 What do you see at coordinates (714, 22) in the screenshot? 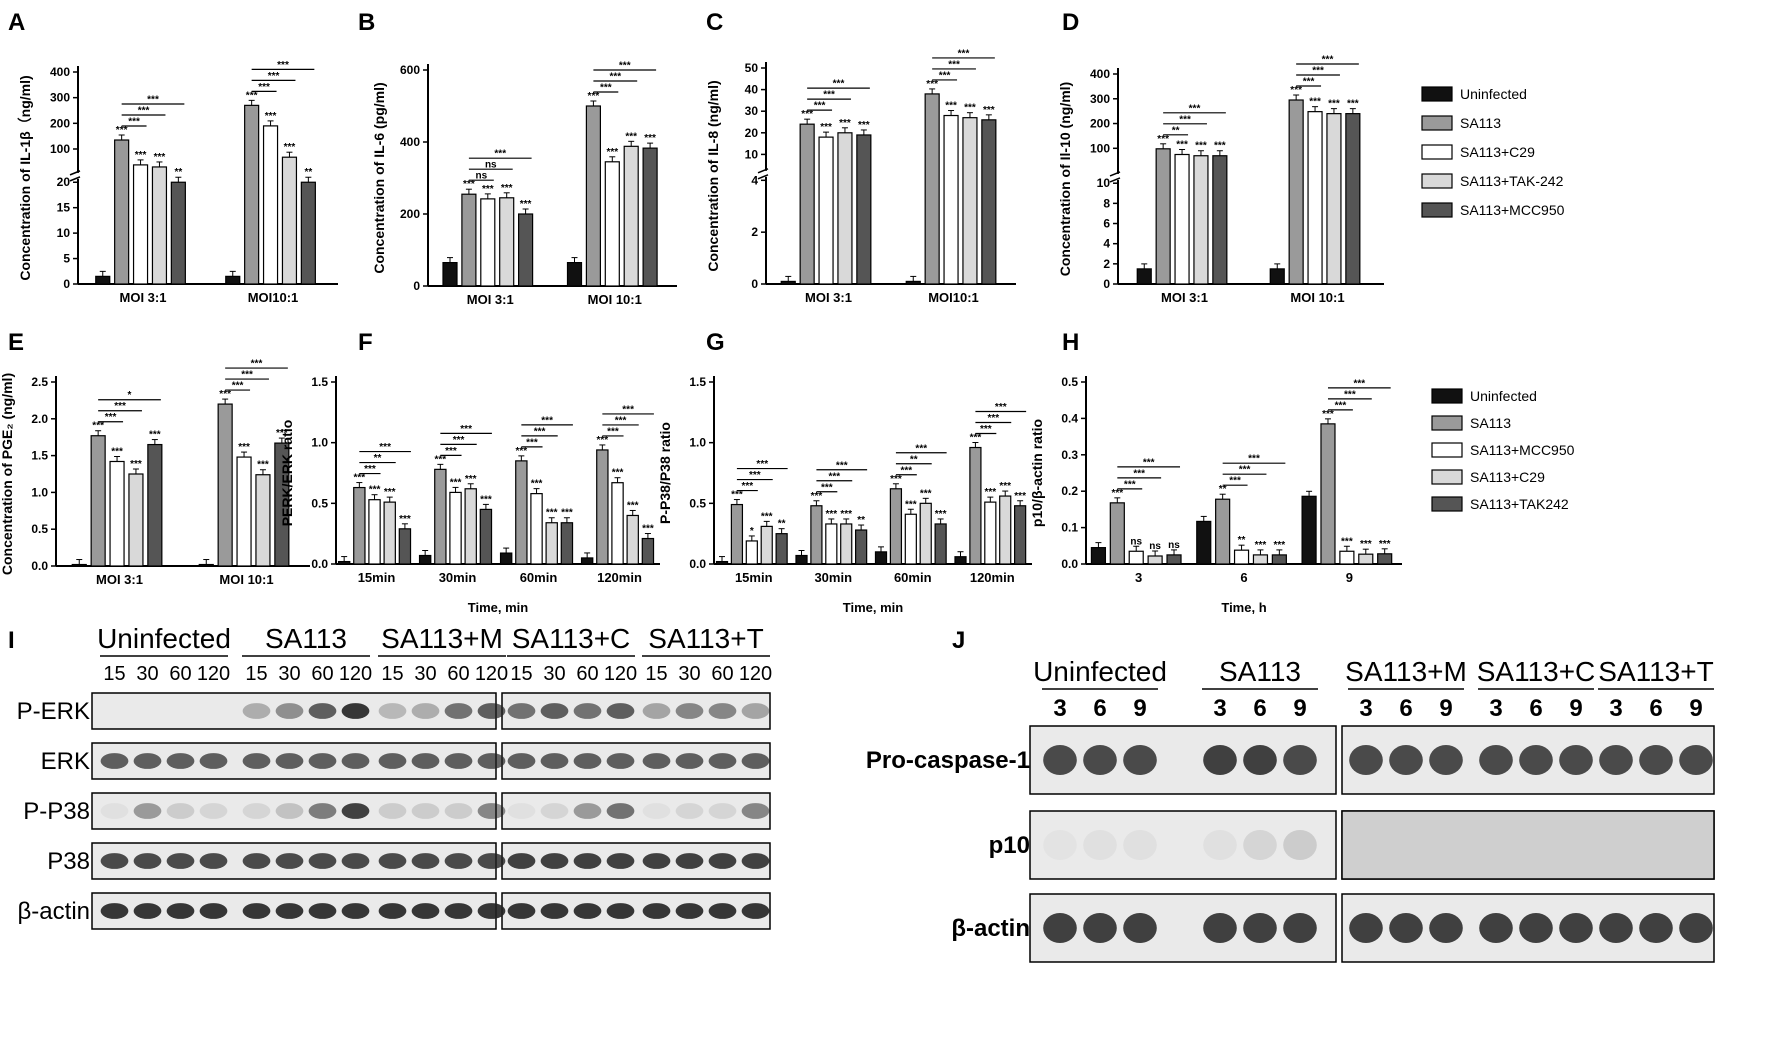
I see `panel-letter: C` at bounding box center [714, 22].